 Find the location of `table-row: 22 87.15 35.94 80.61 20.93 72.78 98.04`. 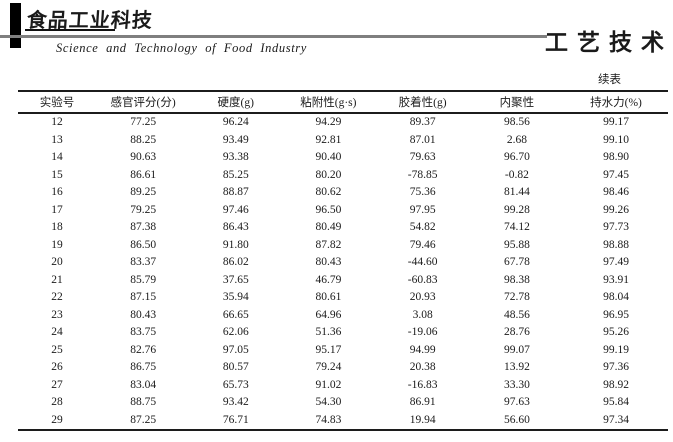

table-row: 22 87.15 35.94 80.61 20.93 72.78 98.04 is located at coordinates (343, 298).